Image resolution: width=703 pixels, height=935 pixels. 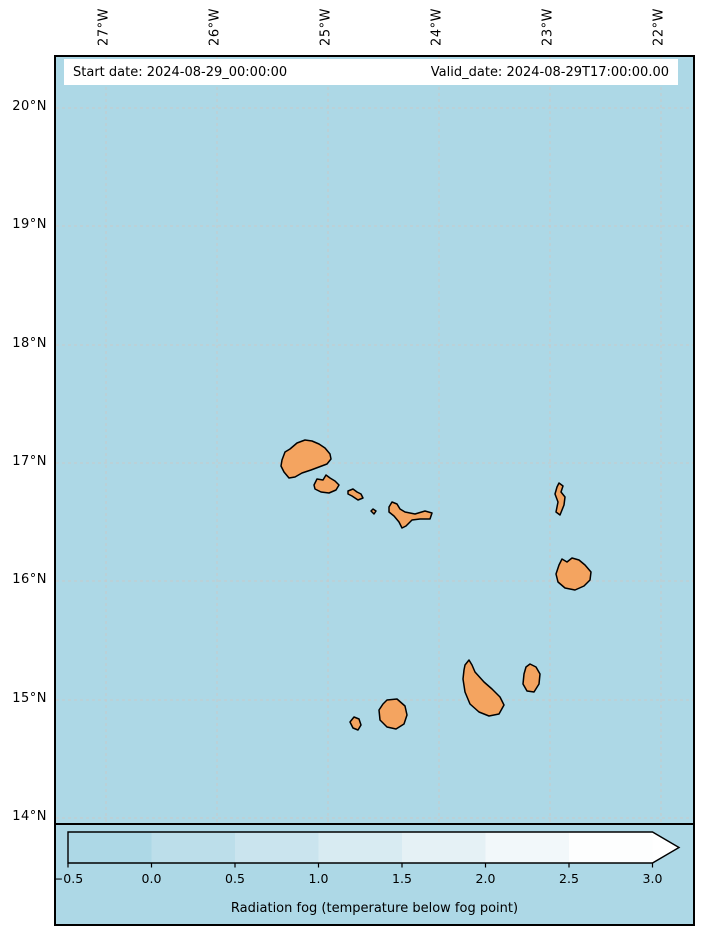 I want to click on lon-tick-label: 25°W, so click(x=326, y=27).